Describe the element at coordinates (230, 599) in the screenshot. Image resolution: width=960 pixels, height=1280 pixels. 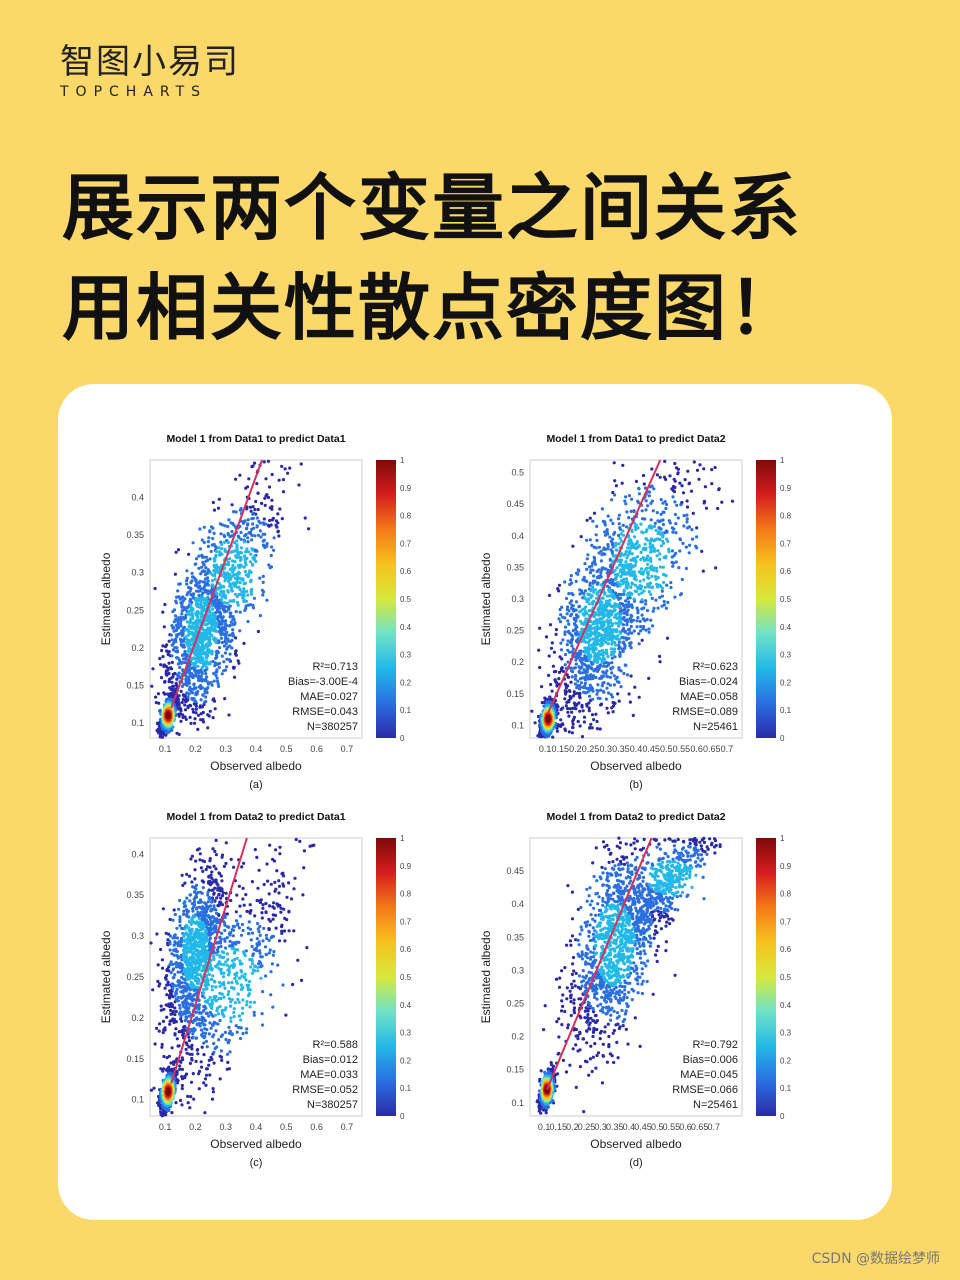
I see `scatter-points` at that location.